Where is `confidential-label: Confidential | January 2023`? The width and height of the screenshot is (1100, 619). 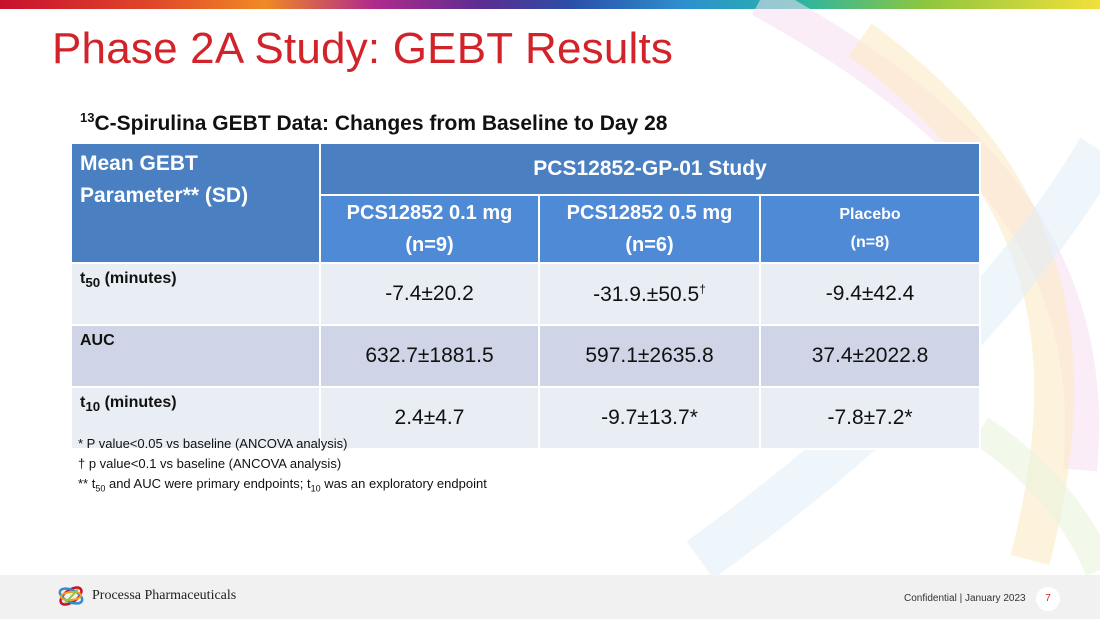 confidential-label: Confidential | January 2023 is located at coordinates (965, 598).